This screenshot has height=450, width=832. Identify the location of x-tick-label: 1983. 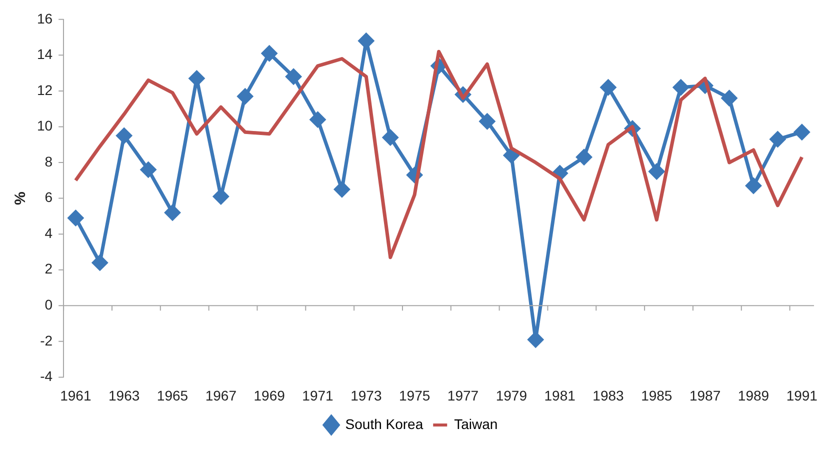
(608, 395).